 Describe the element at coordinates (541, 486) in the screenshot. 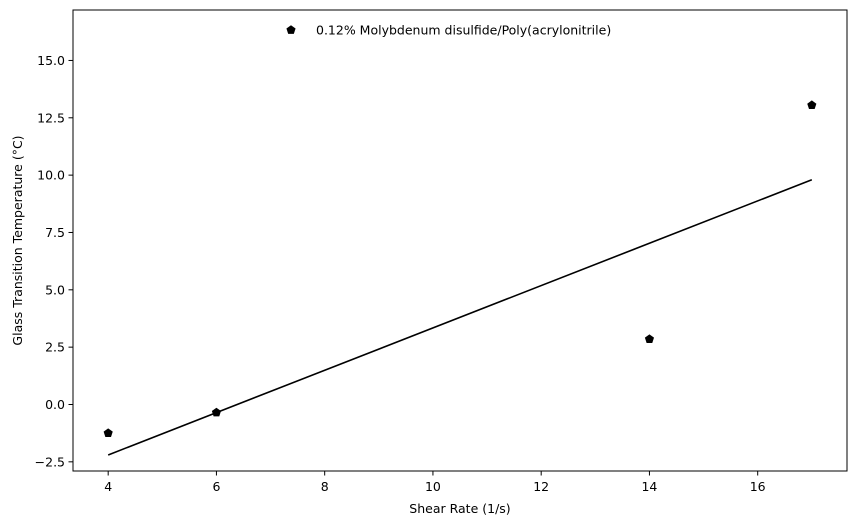

I see `x-tick-label: 12` at that location.